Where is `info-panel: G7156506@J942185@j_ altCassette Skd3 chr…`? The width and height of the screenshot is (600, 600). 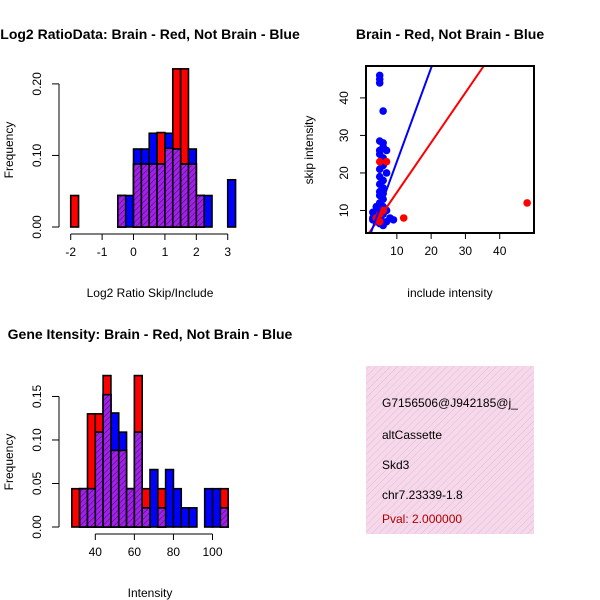 info-panel: G7156506@J942185@j_ altCassette Skd3 chr… is located at coordinates (450, 450).